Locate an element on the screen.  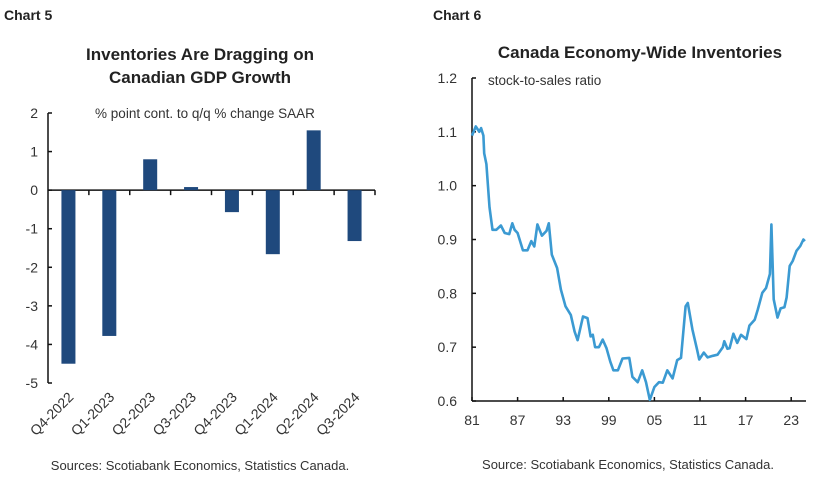
y-tick-label: 1.0 is located at coordinates (448, 186).